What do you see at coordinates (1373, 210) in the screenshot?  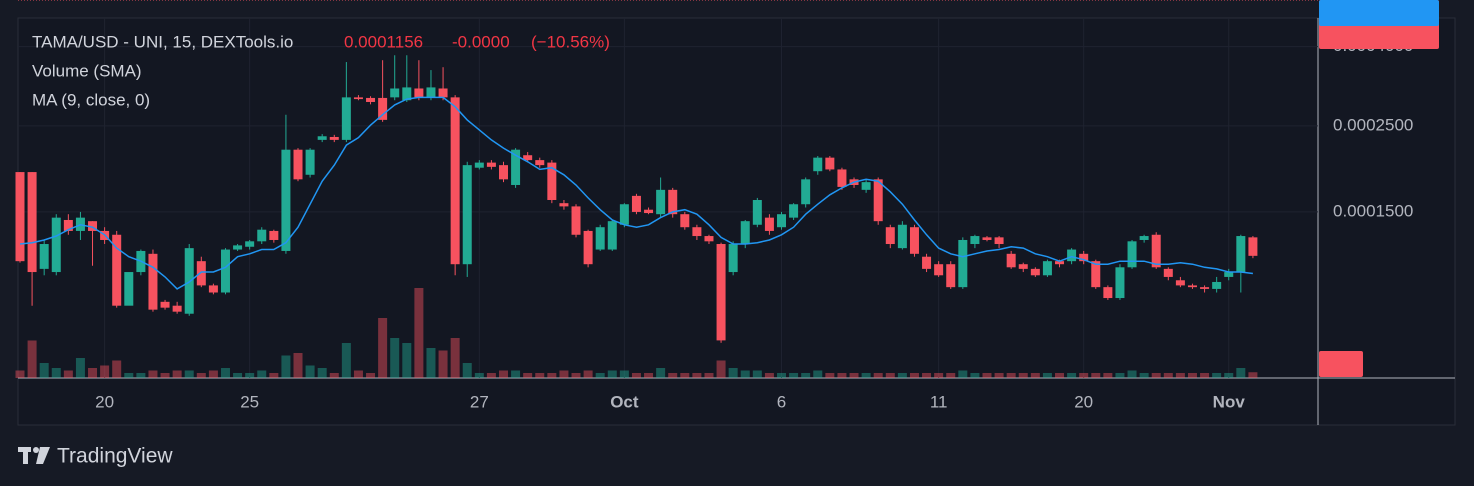 I see `y-tick-label: 0.0001500` at bounding box center [1373, 210].